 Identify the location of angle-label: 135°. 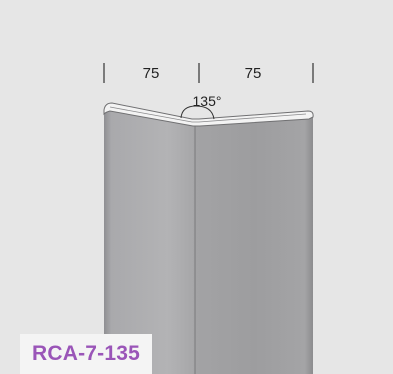
(207, 101).